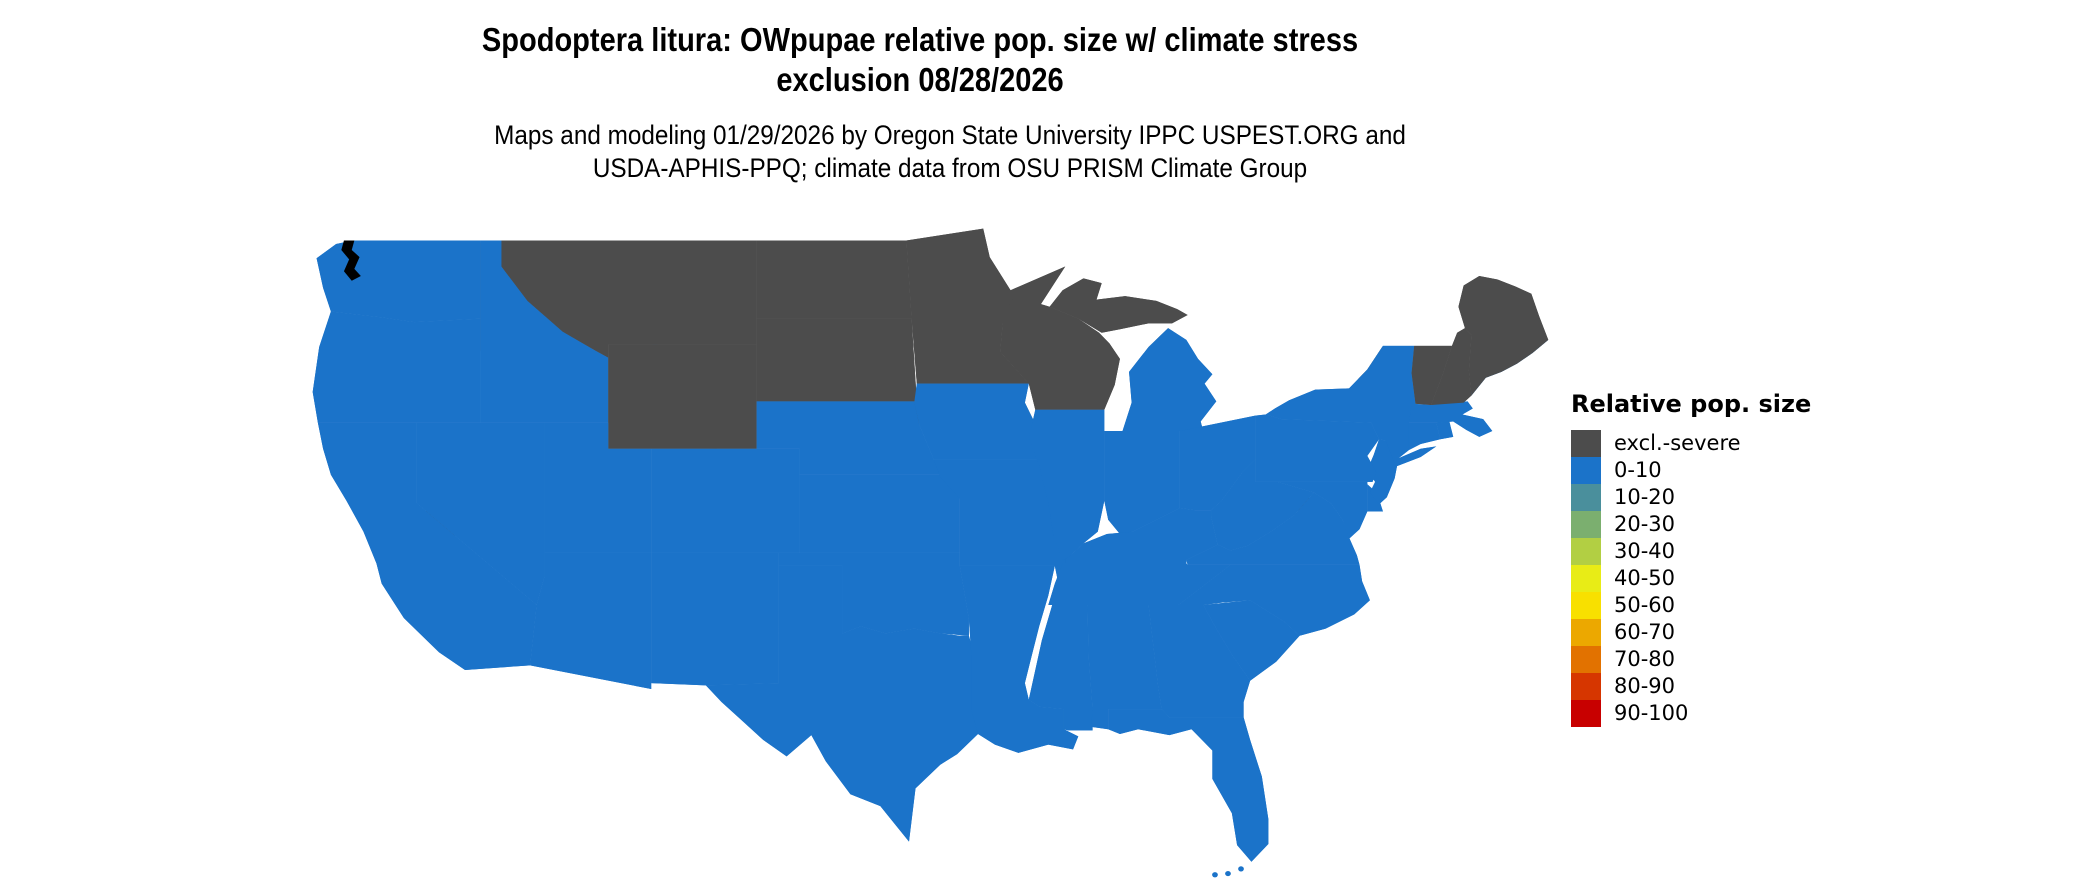  Describe the element at coordinates (1638, 470) in the screenshot. I see `legend-item-label: 0-10` at that location.